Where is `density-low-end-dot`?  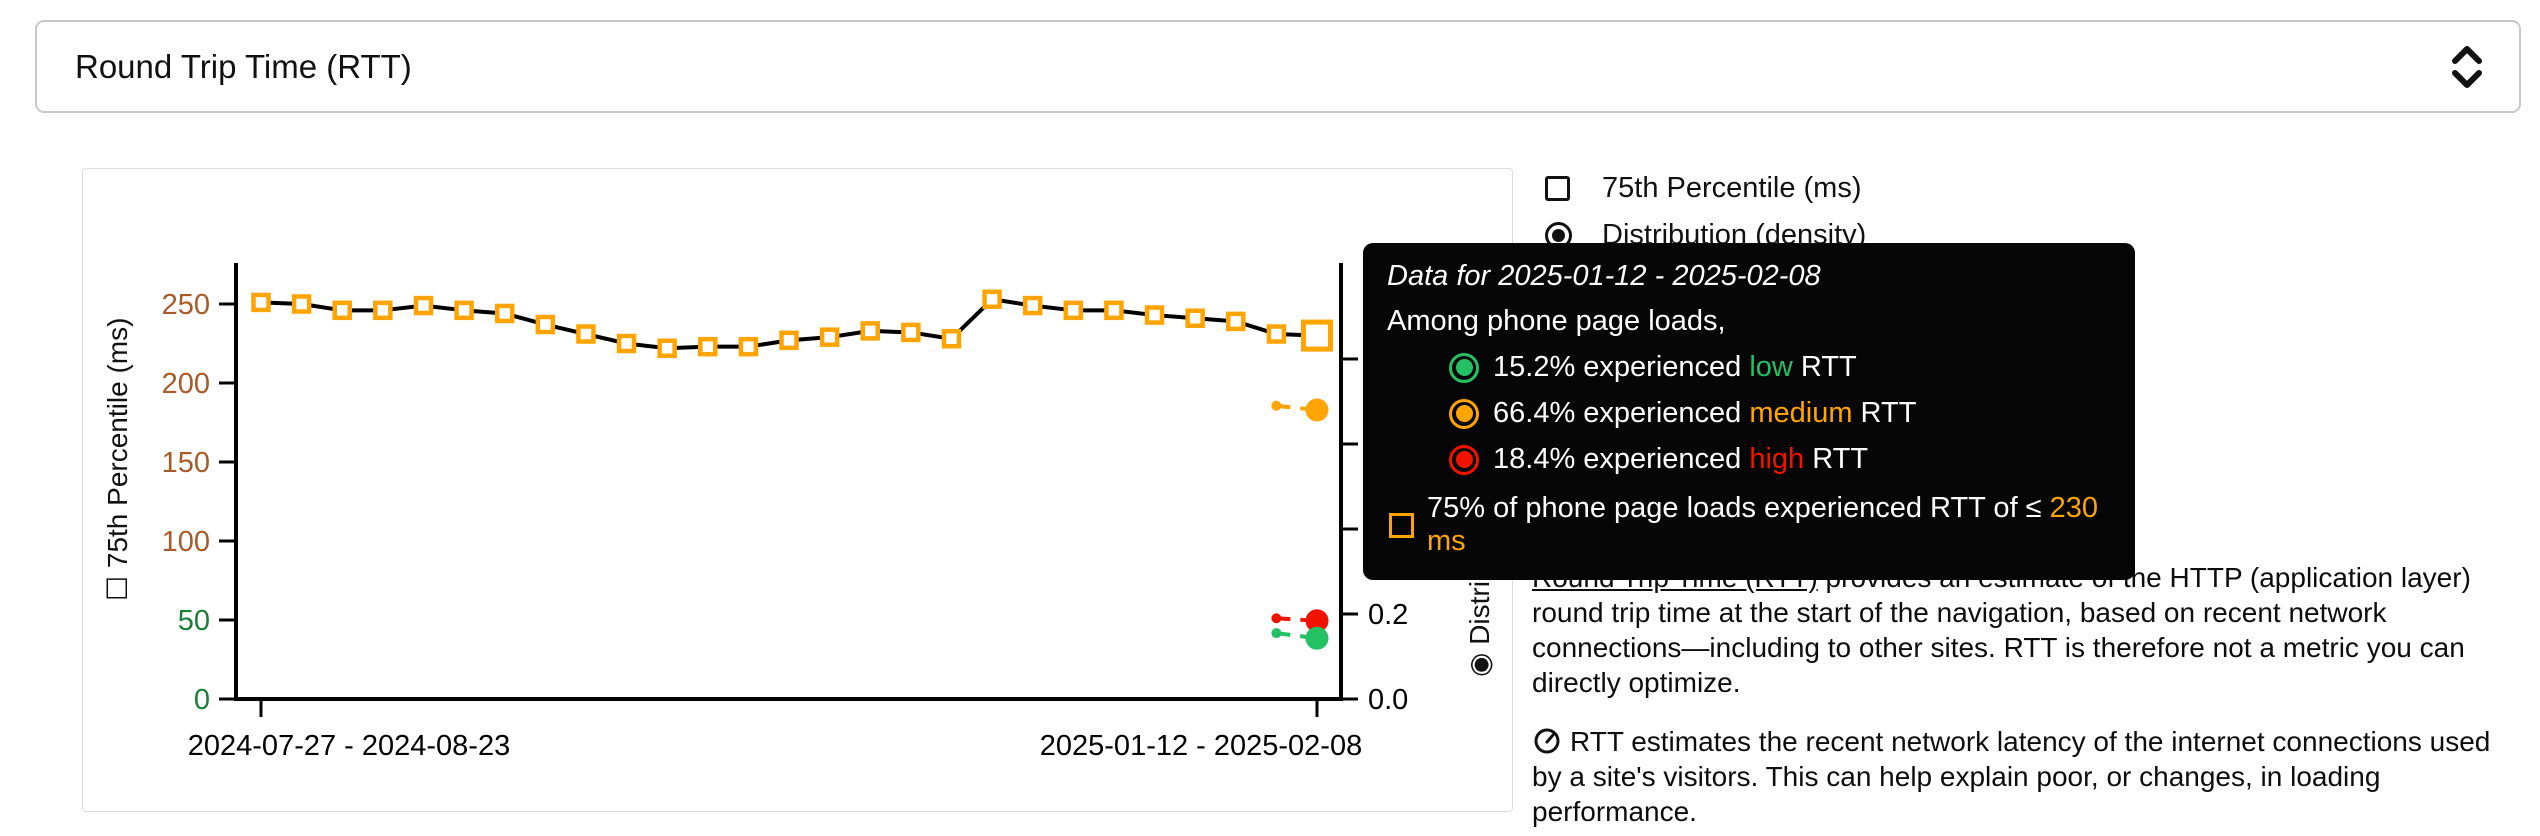
density-low-end-dot is located at coordinates (1317, 638).